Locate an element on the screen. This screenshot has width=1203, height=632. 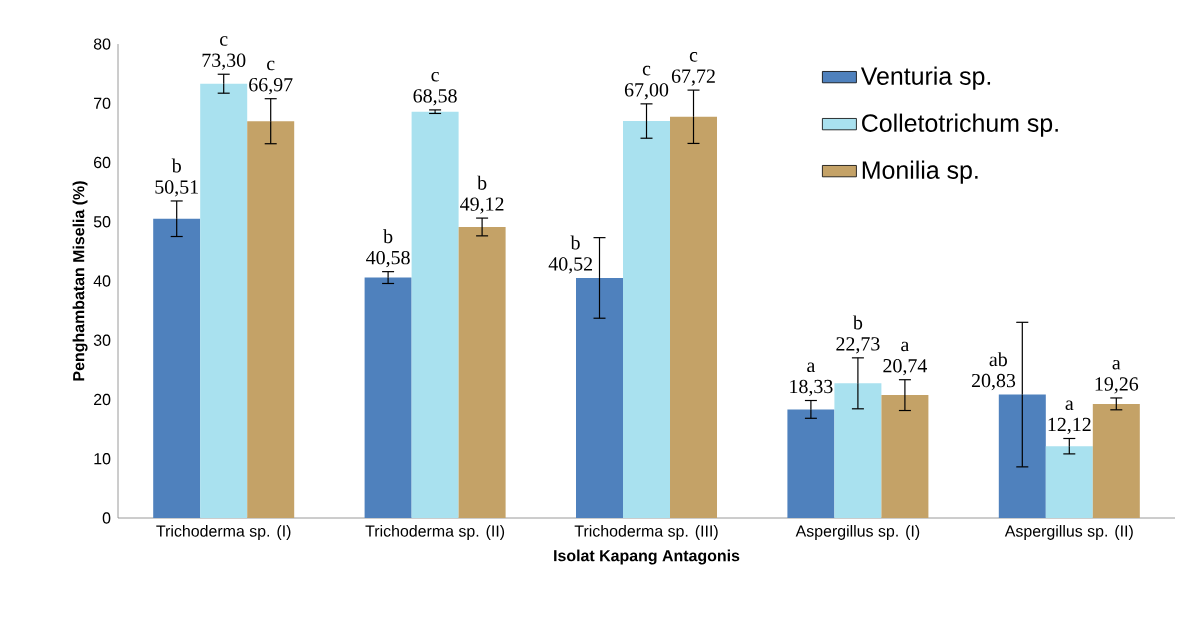
data-label: 50,51 is located at coordinates (176, 188).